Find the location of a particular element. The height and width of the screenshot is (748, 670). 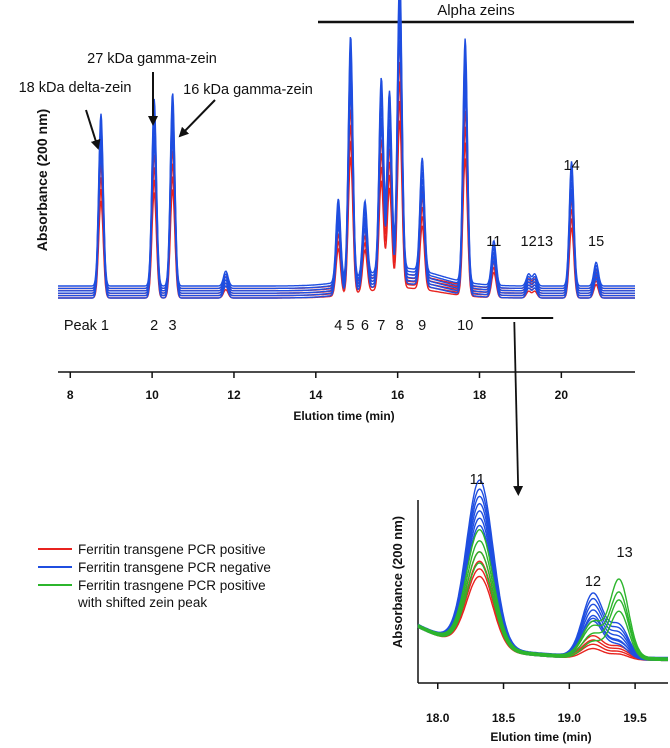

annotation-27kda-gamma-zein: 27 kDa gamma-zein is located at coordinates (152, 59).